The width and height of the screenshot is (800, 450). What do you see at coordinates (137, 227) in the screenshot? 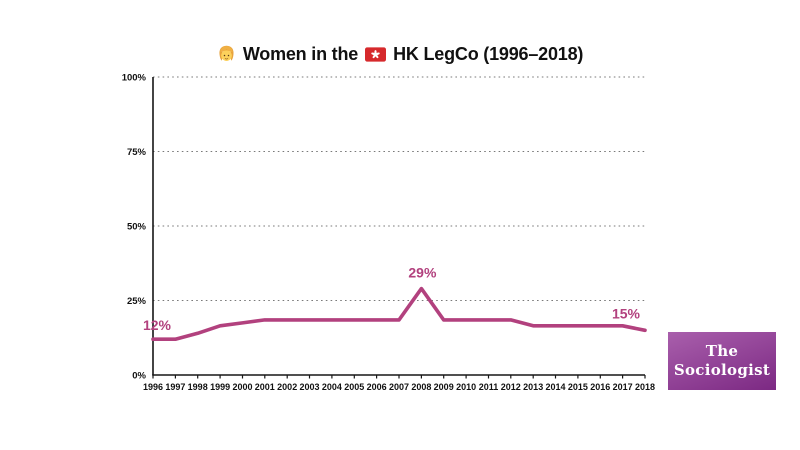
I see `y-tick-label: 50%` at bounding box center [137, 227].